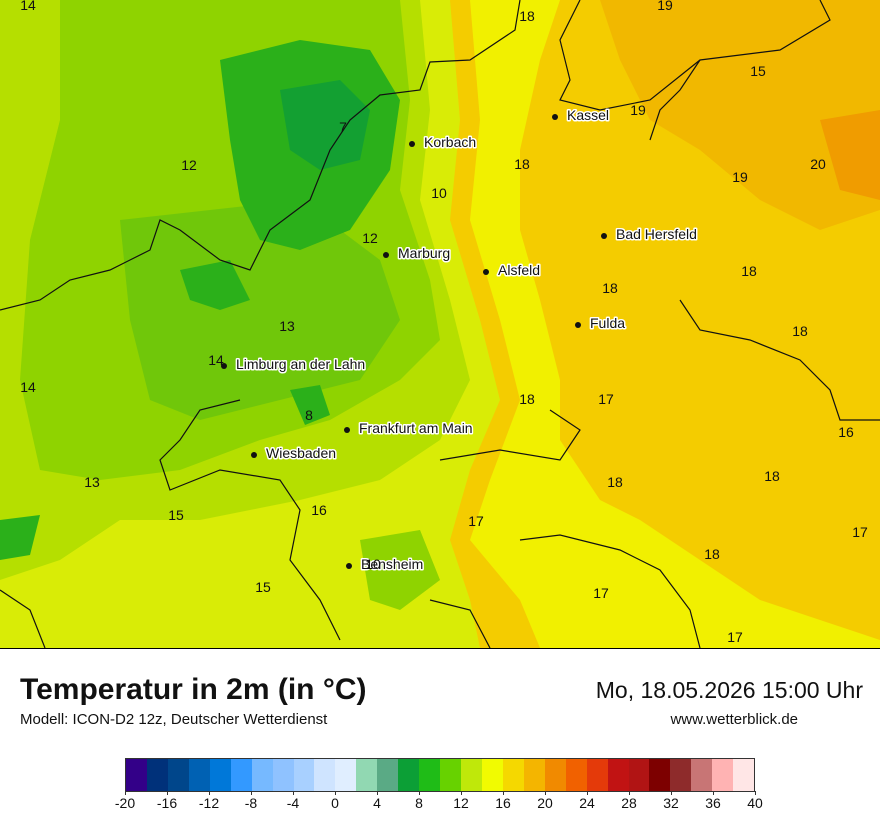 The height and width of the screenshot is (831, 880). Describe the element at coordinates (215, 285) in the screenshot. I see `zone-9-west` at that location.